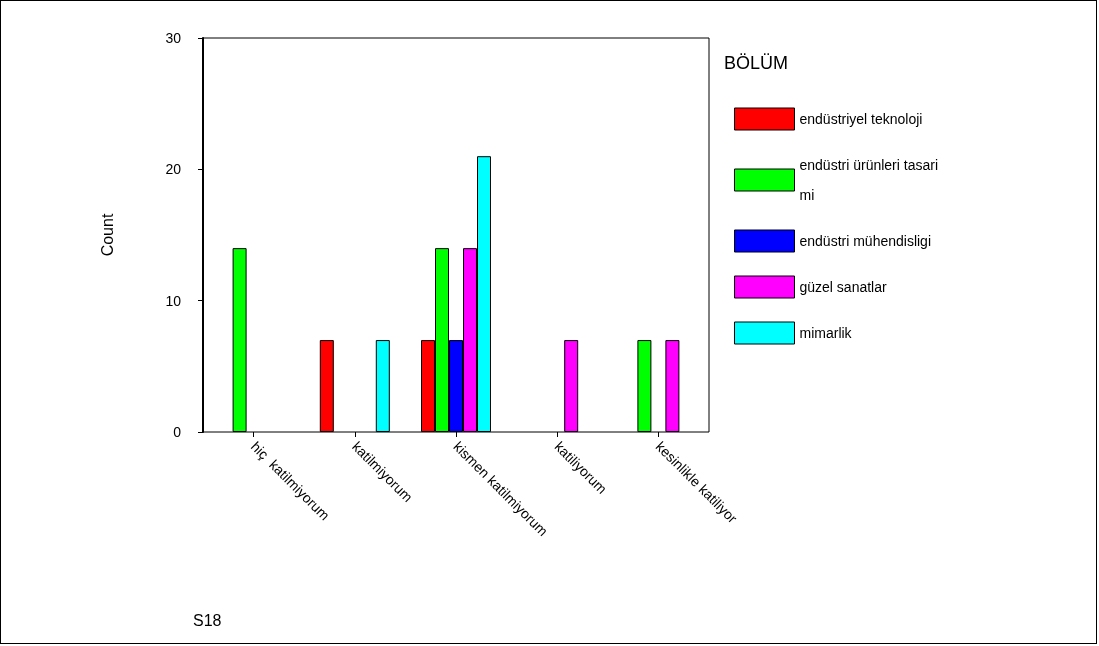 Image resolution: width=1099 pixels, height=646 pixels. Describe the element at coordinates (207, 620) in the screenshot. I see `x-axis-title: S18` at that location.